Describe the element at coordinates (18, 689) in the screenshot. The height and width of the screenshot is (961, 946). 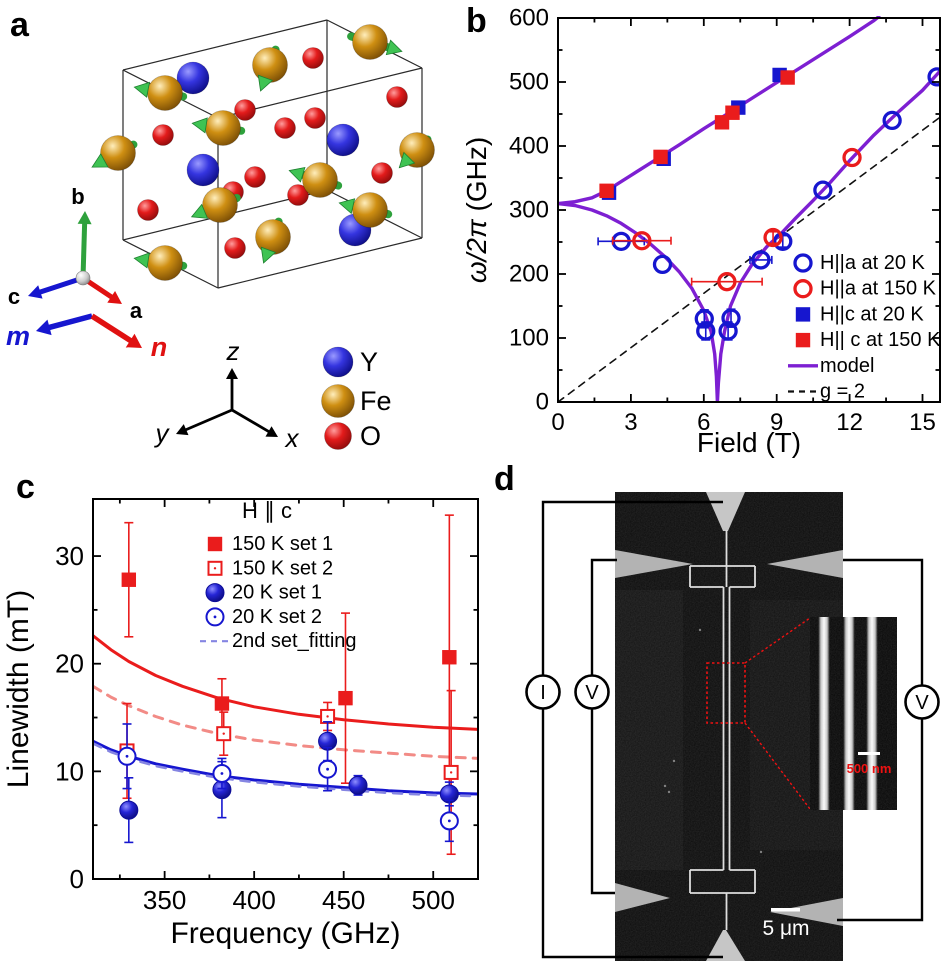
I see `y-axis-label: Linewidth (mT)` at that location.